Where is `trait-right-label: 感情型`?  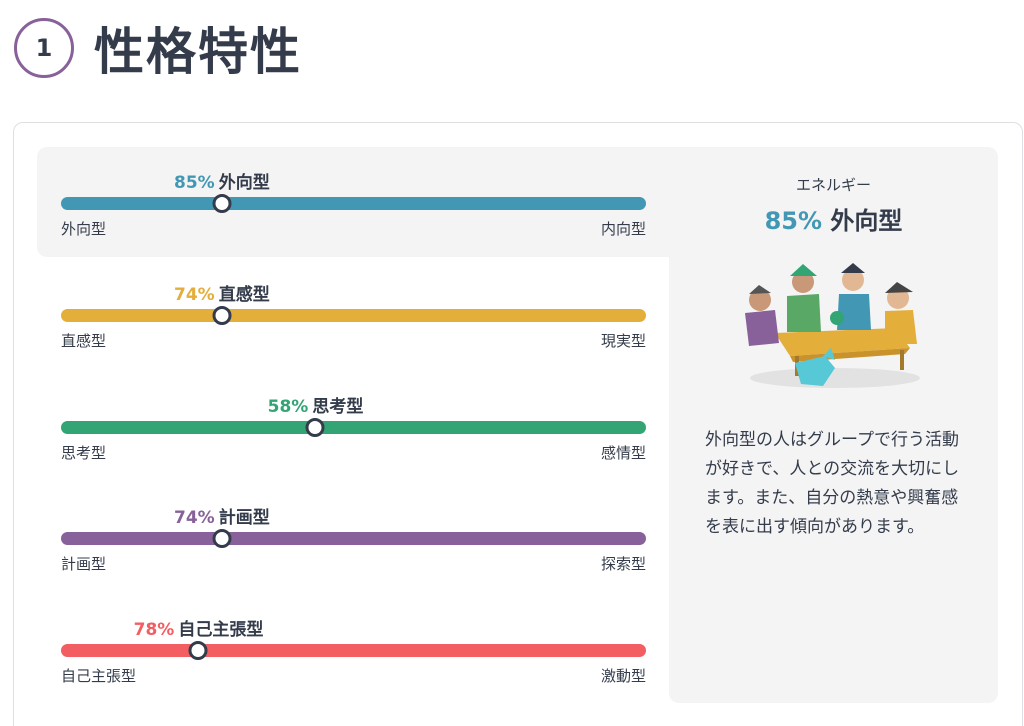
trait-right-label: 感情型 is located at coordinates (623, 453).